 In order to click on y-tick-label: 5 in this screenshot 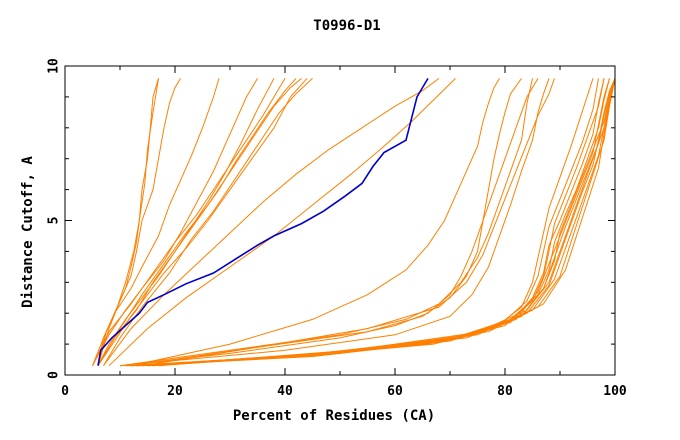, I will do `click(54, 221)`.